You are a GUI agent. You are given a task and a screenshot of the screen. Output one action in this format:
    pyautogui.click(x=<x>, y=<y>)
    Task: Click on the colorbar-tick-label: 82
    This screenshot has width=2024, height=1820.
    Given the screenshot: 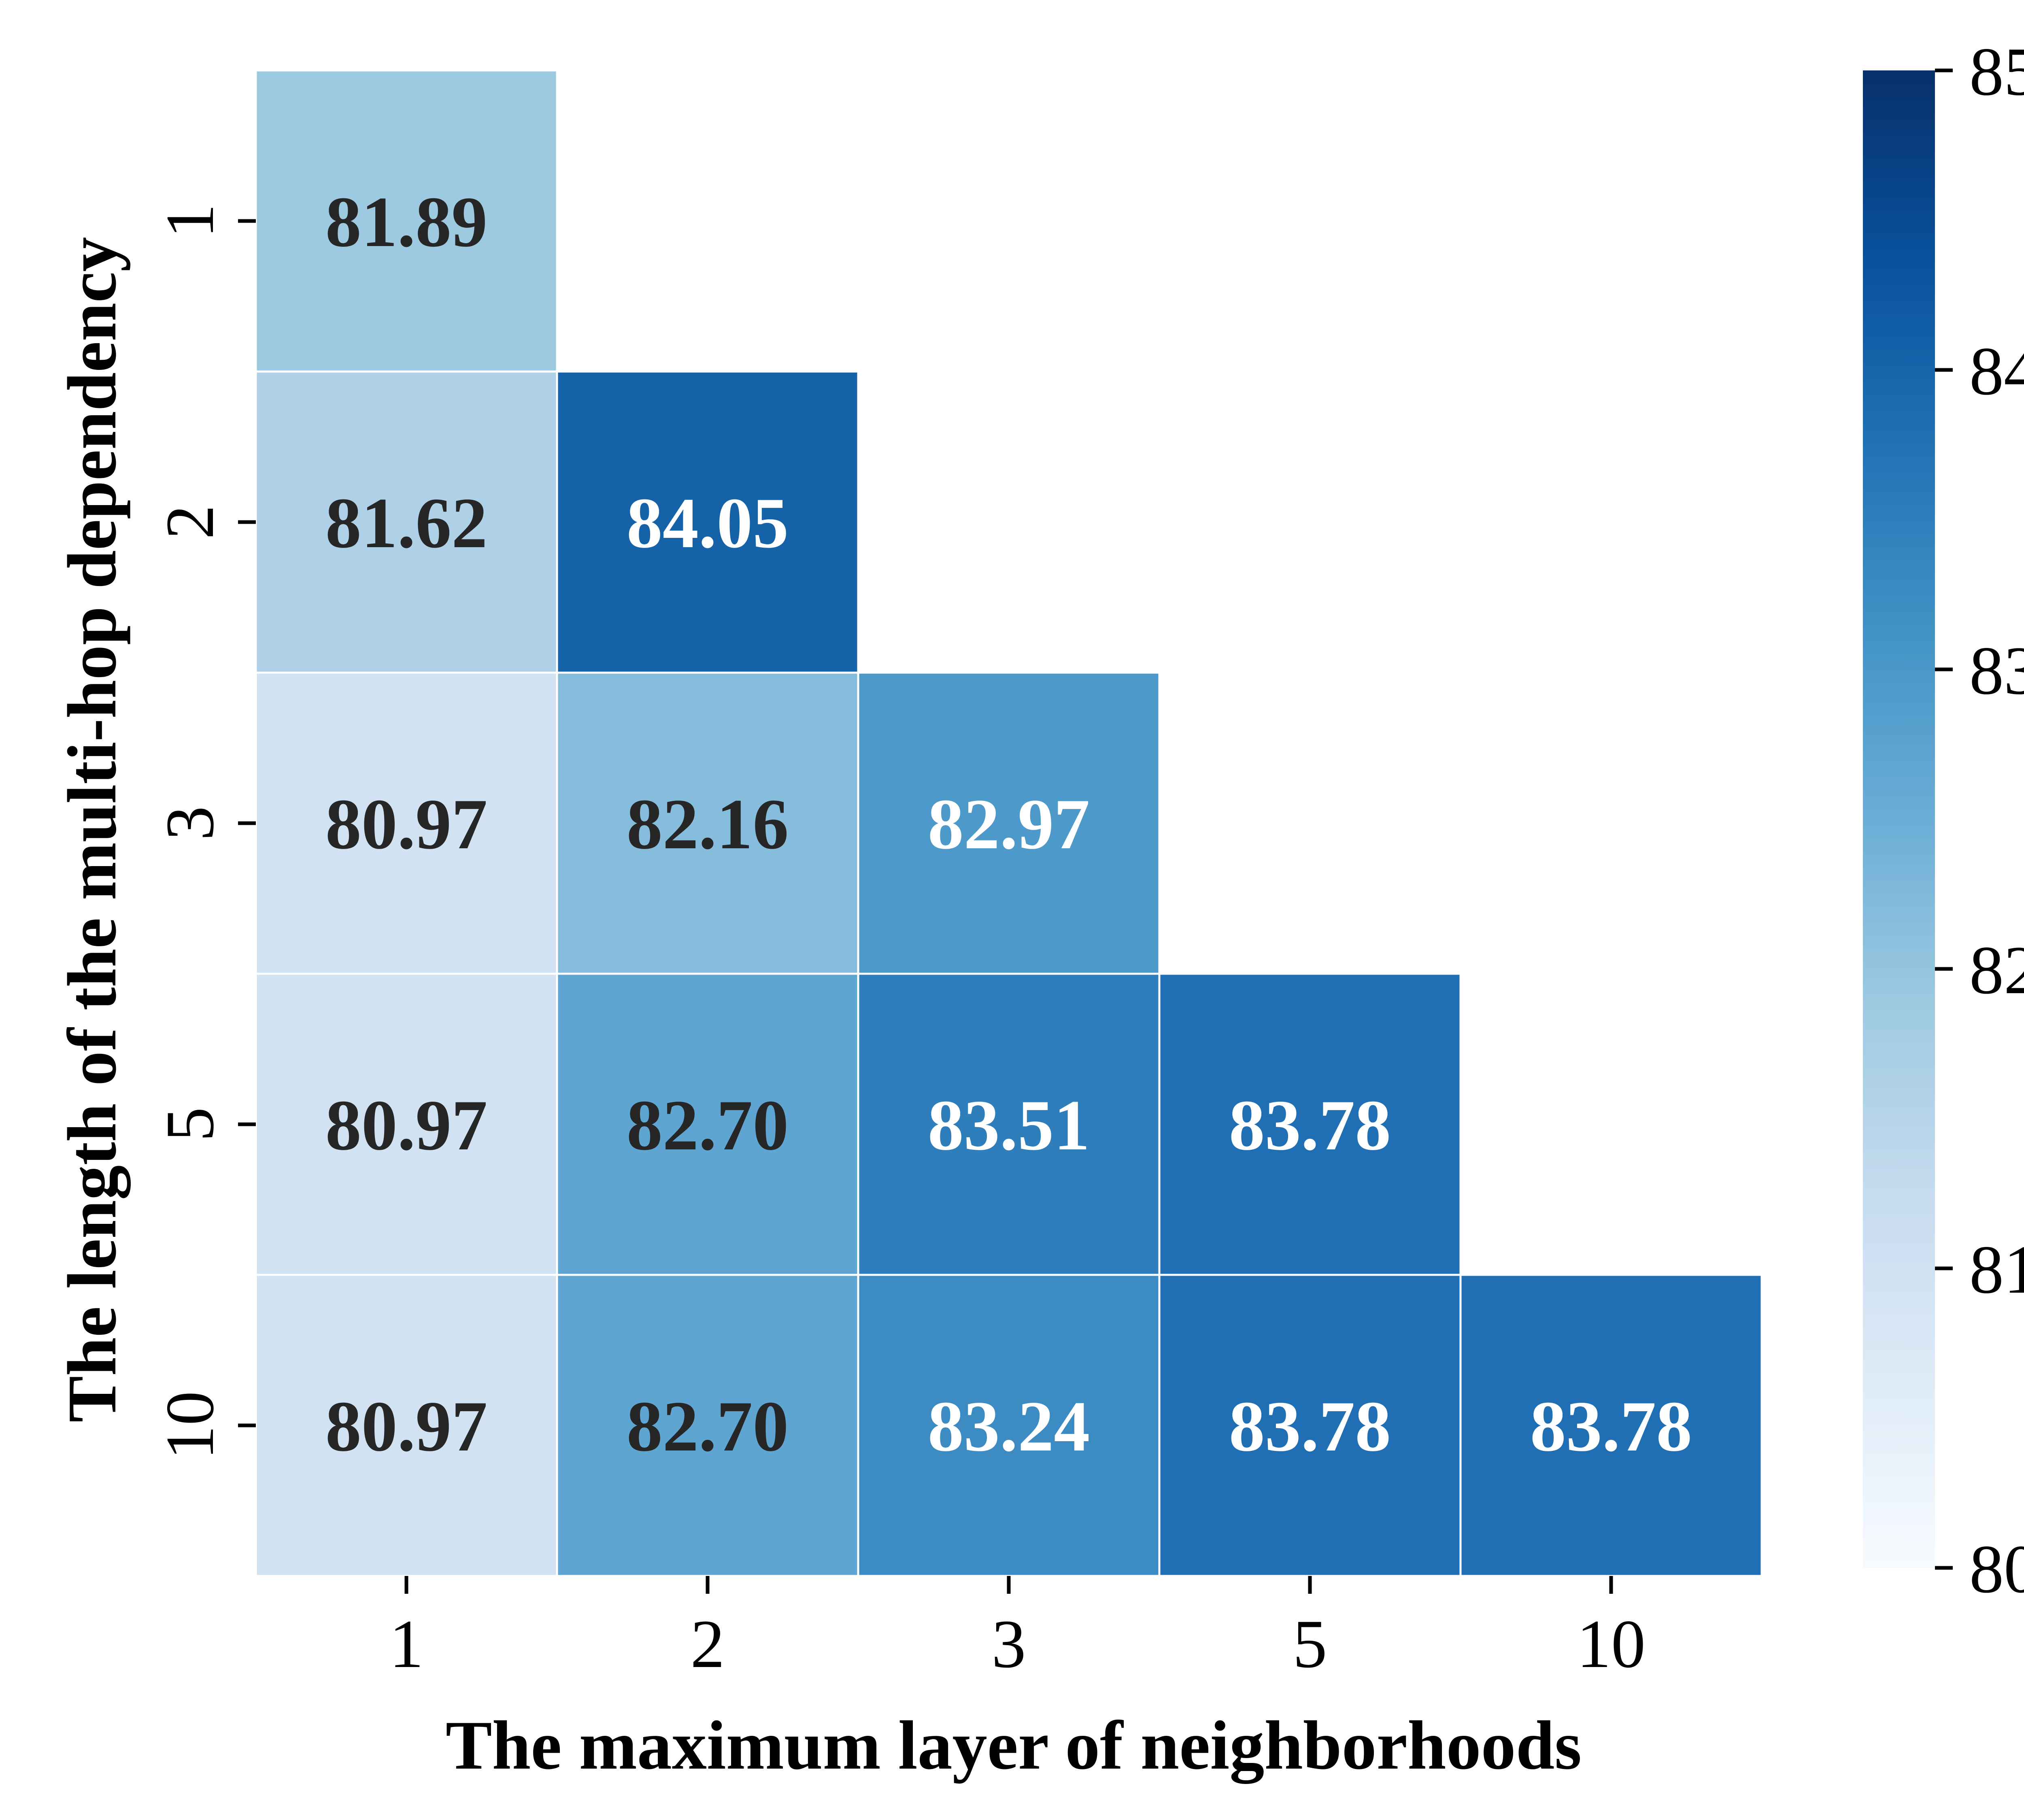 What is the action you would take?
    pyautogui.click(x=1996, y=970)
    